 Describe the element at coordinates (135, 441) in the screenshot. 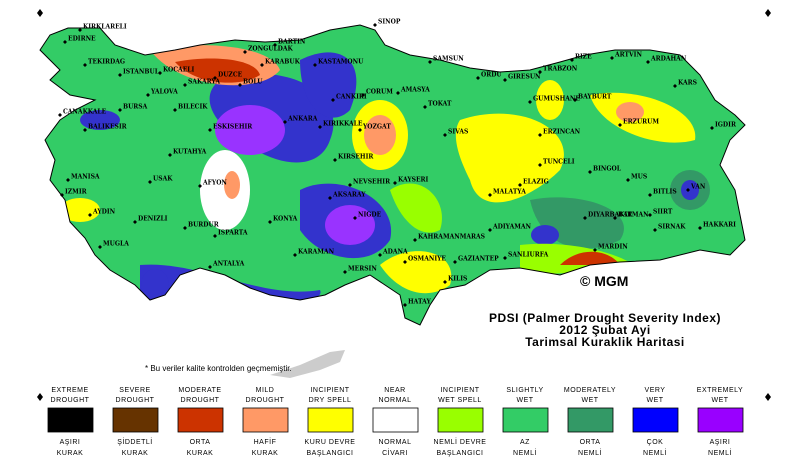

I see `legend-label-tr: ŞİDDETLİ` at that location.